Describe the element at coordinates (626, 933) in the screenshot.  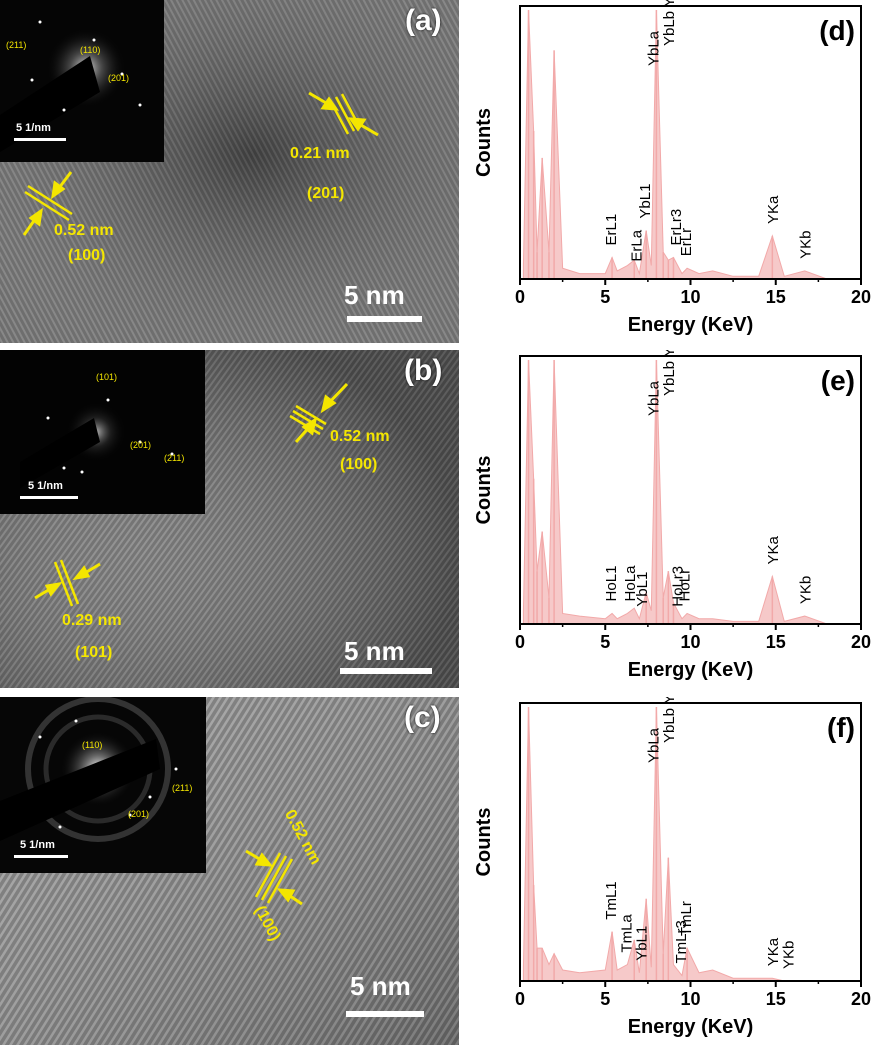
I see `peak-label: TmLa` at that location.